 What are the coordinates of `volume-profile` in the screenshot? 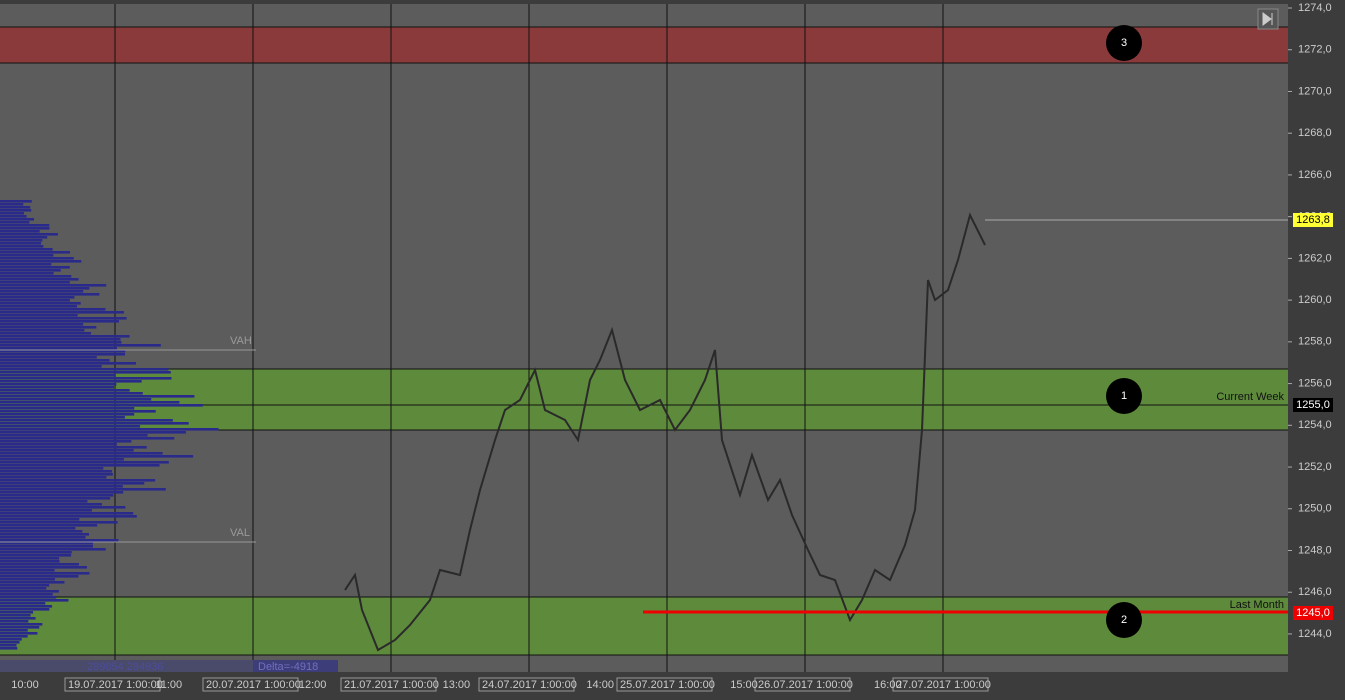 It's located at (109, 425).